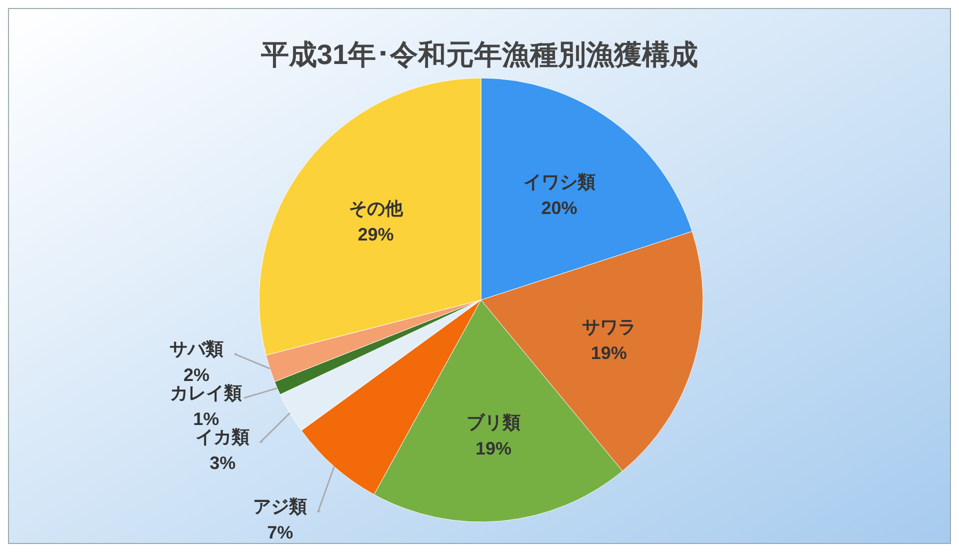  Describe the element at coordinates (280, 506) in the screenshot. I see `slice-label: アジ類` at that location.